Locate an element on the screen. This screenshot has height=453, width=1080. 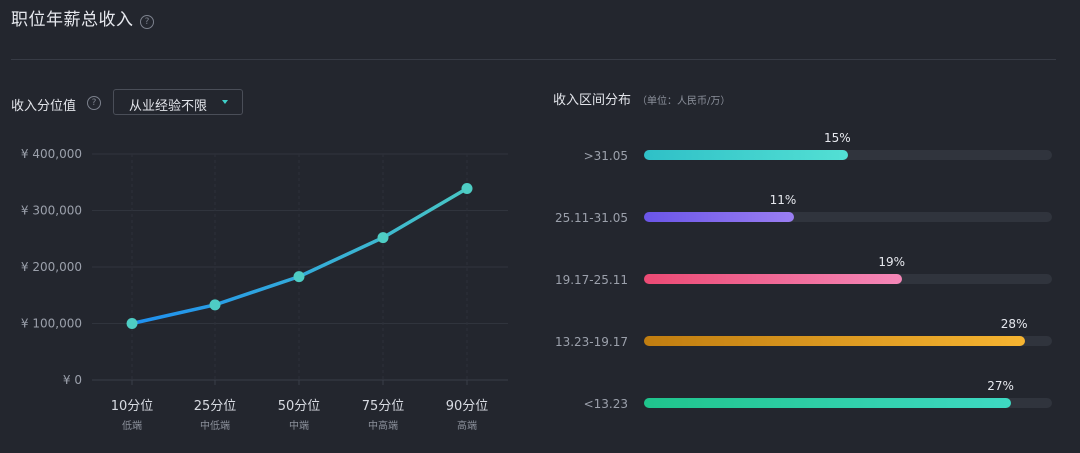
x-tick-label: 90分位 is located at coordinates (467, 406).